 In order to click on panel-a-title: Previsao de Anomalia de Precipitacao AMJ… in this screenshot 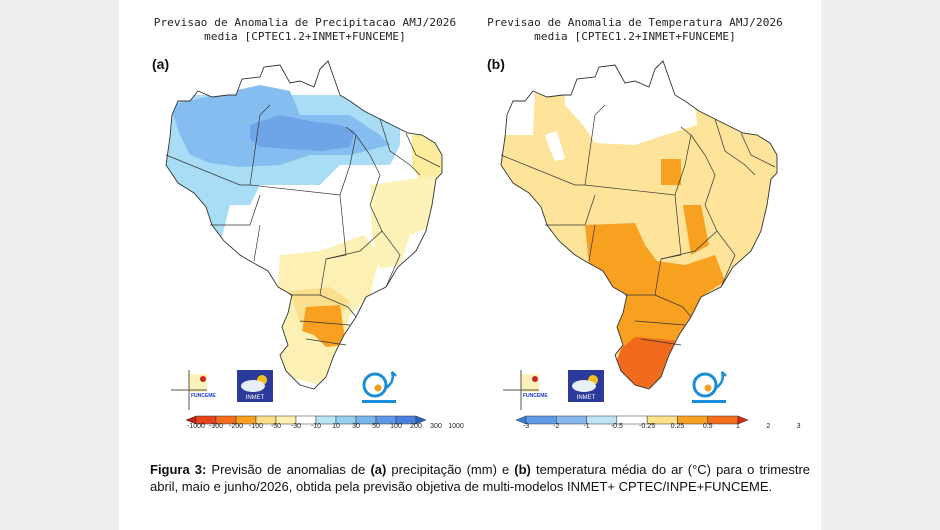, I will do `click(305, 30)`.